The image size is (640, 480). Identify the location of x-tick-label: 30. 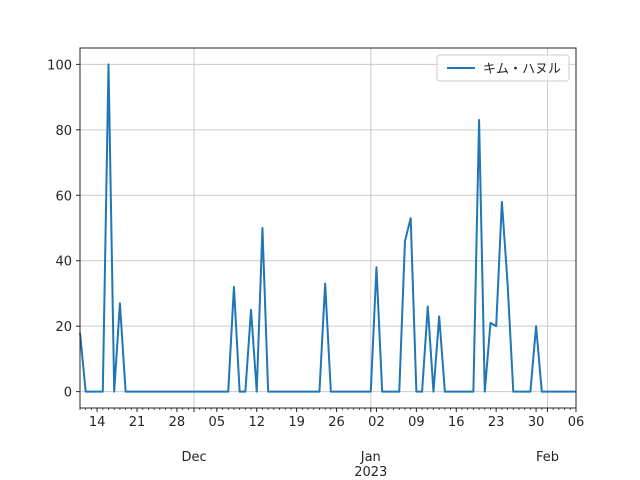
(536, 422).